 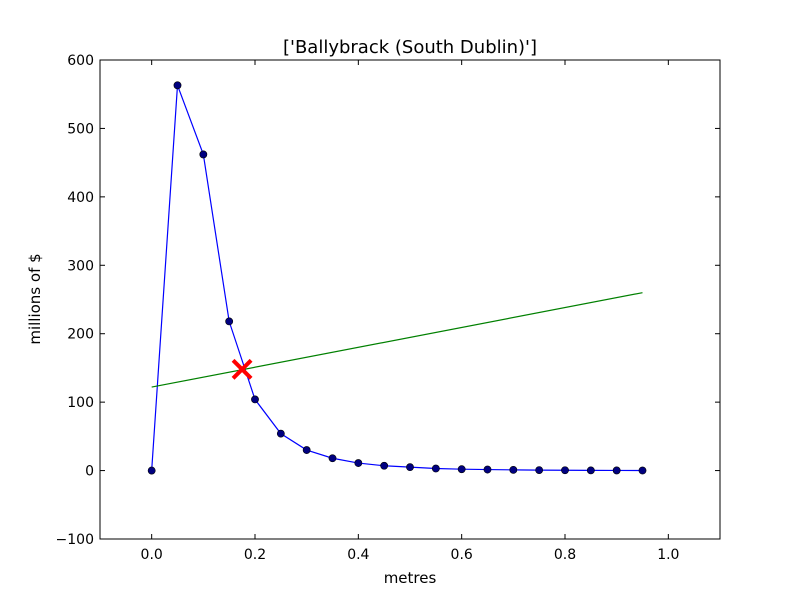 I want to click on y-tick-label: 100, so click(x=80, y=403).